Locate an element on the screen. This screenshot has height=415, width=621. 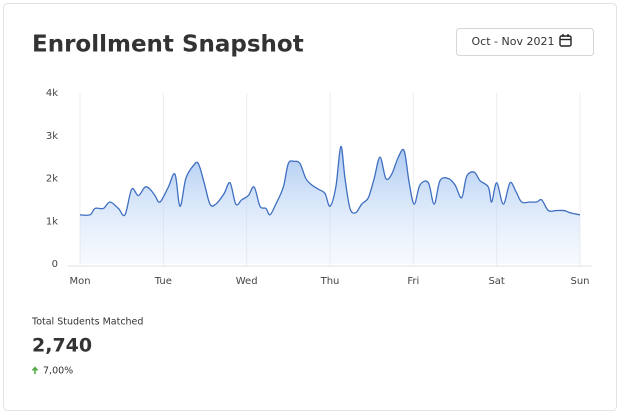
date-range: Oct - Nov 2021 is located at coordinates (513, 41).